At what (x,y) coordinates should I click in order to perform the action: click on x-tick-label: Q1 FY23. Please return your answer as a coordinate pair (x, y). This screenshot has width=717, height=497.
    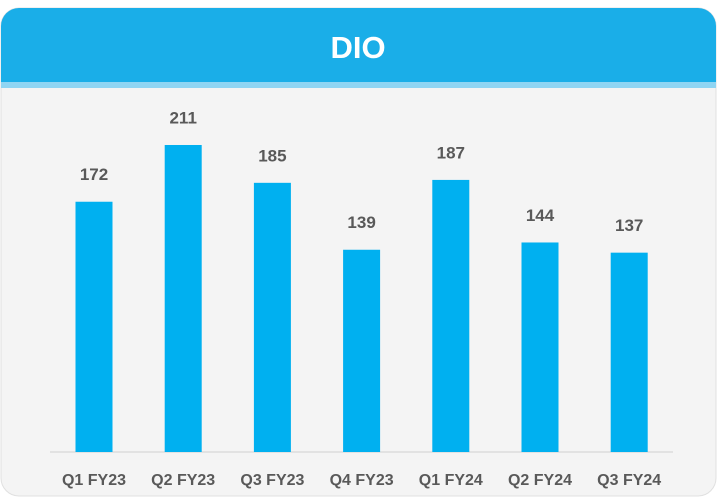
    Looking at the image, I should click on (94, 480).